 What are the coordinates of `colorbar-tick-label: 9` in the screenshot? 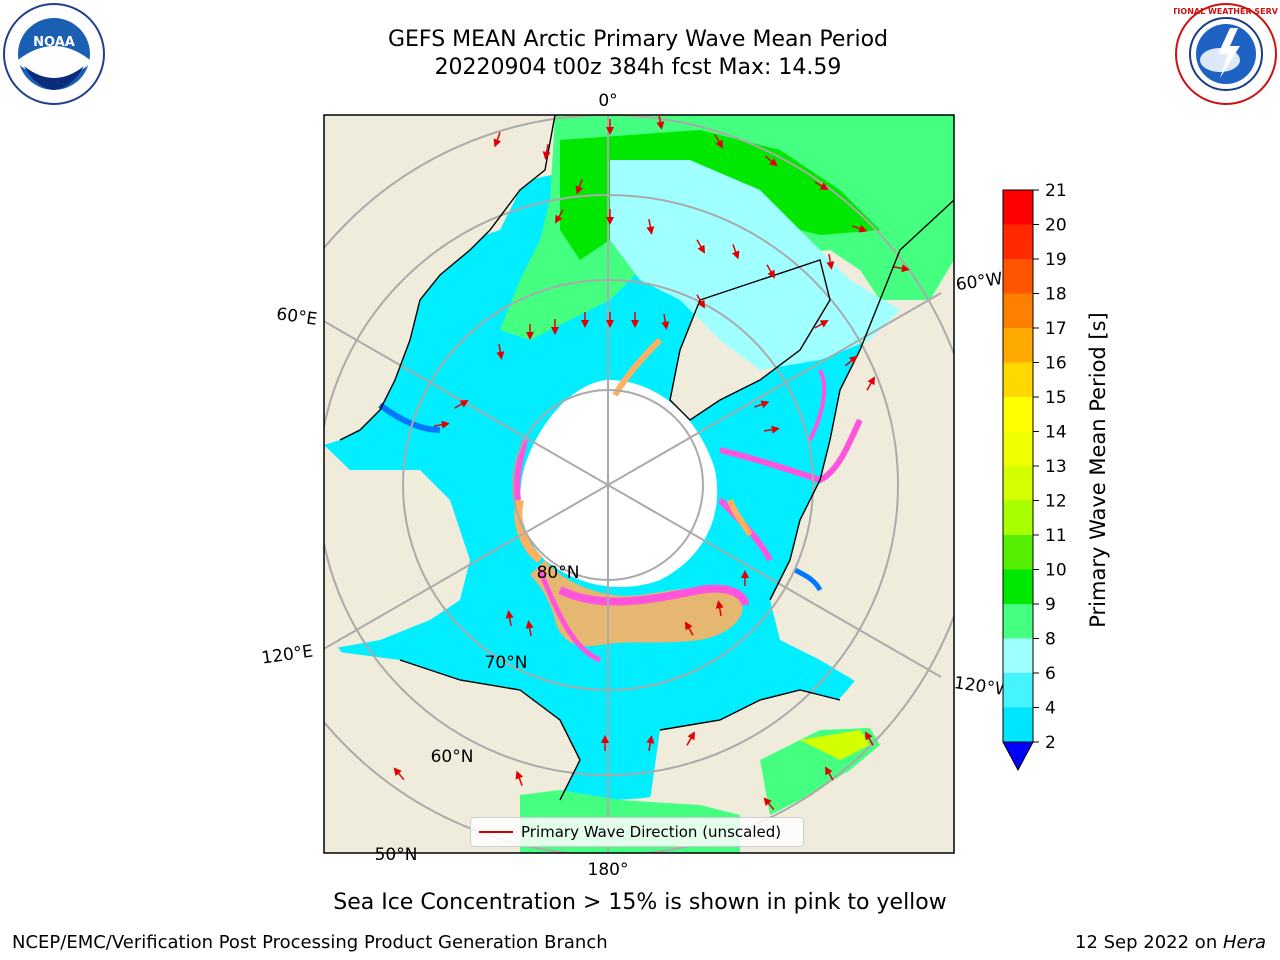 It's located at (1050, 605).